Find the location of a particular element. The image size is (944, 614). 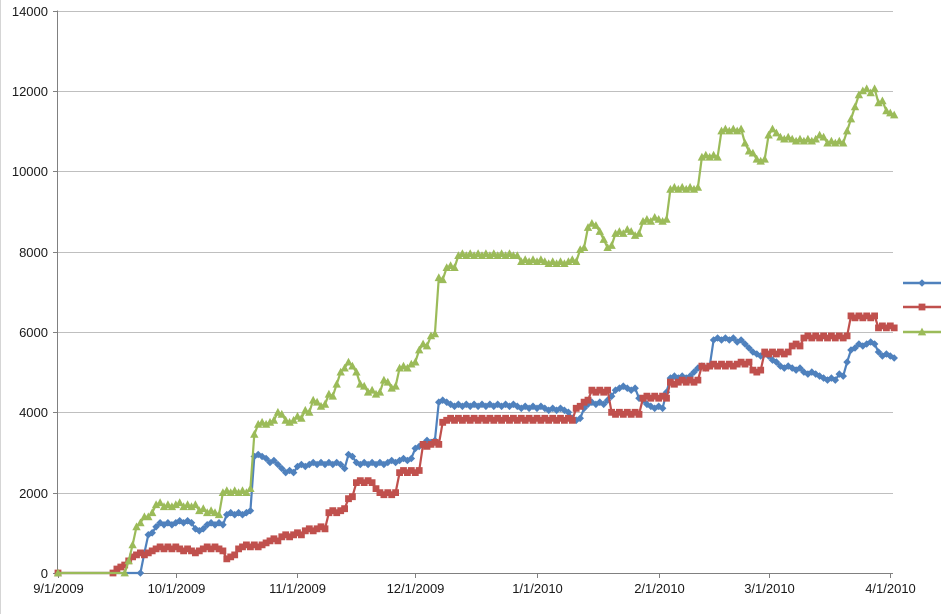

legend-item-triangle is located at coordinates (922, 331).